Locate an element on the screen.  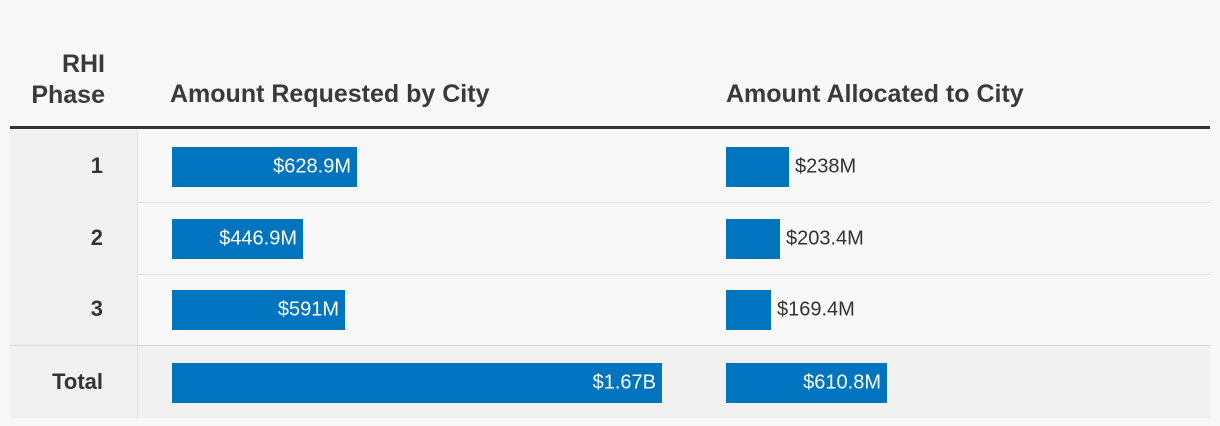
requested-bar: $628.9M is located at coordinates (264, 167).